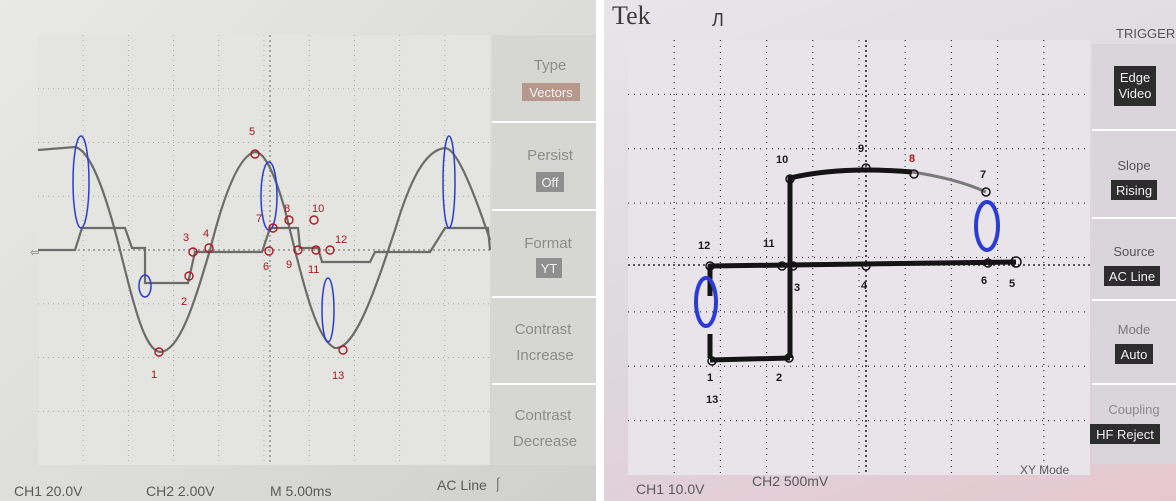 The width and height of the screenshot is (1176, 501). I want to click on right-num-6: 6, so click(984, 281).